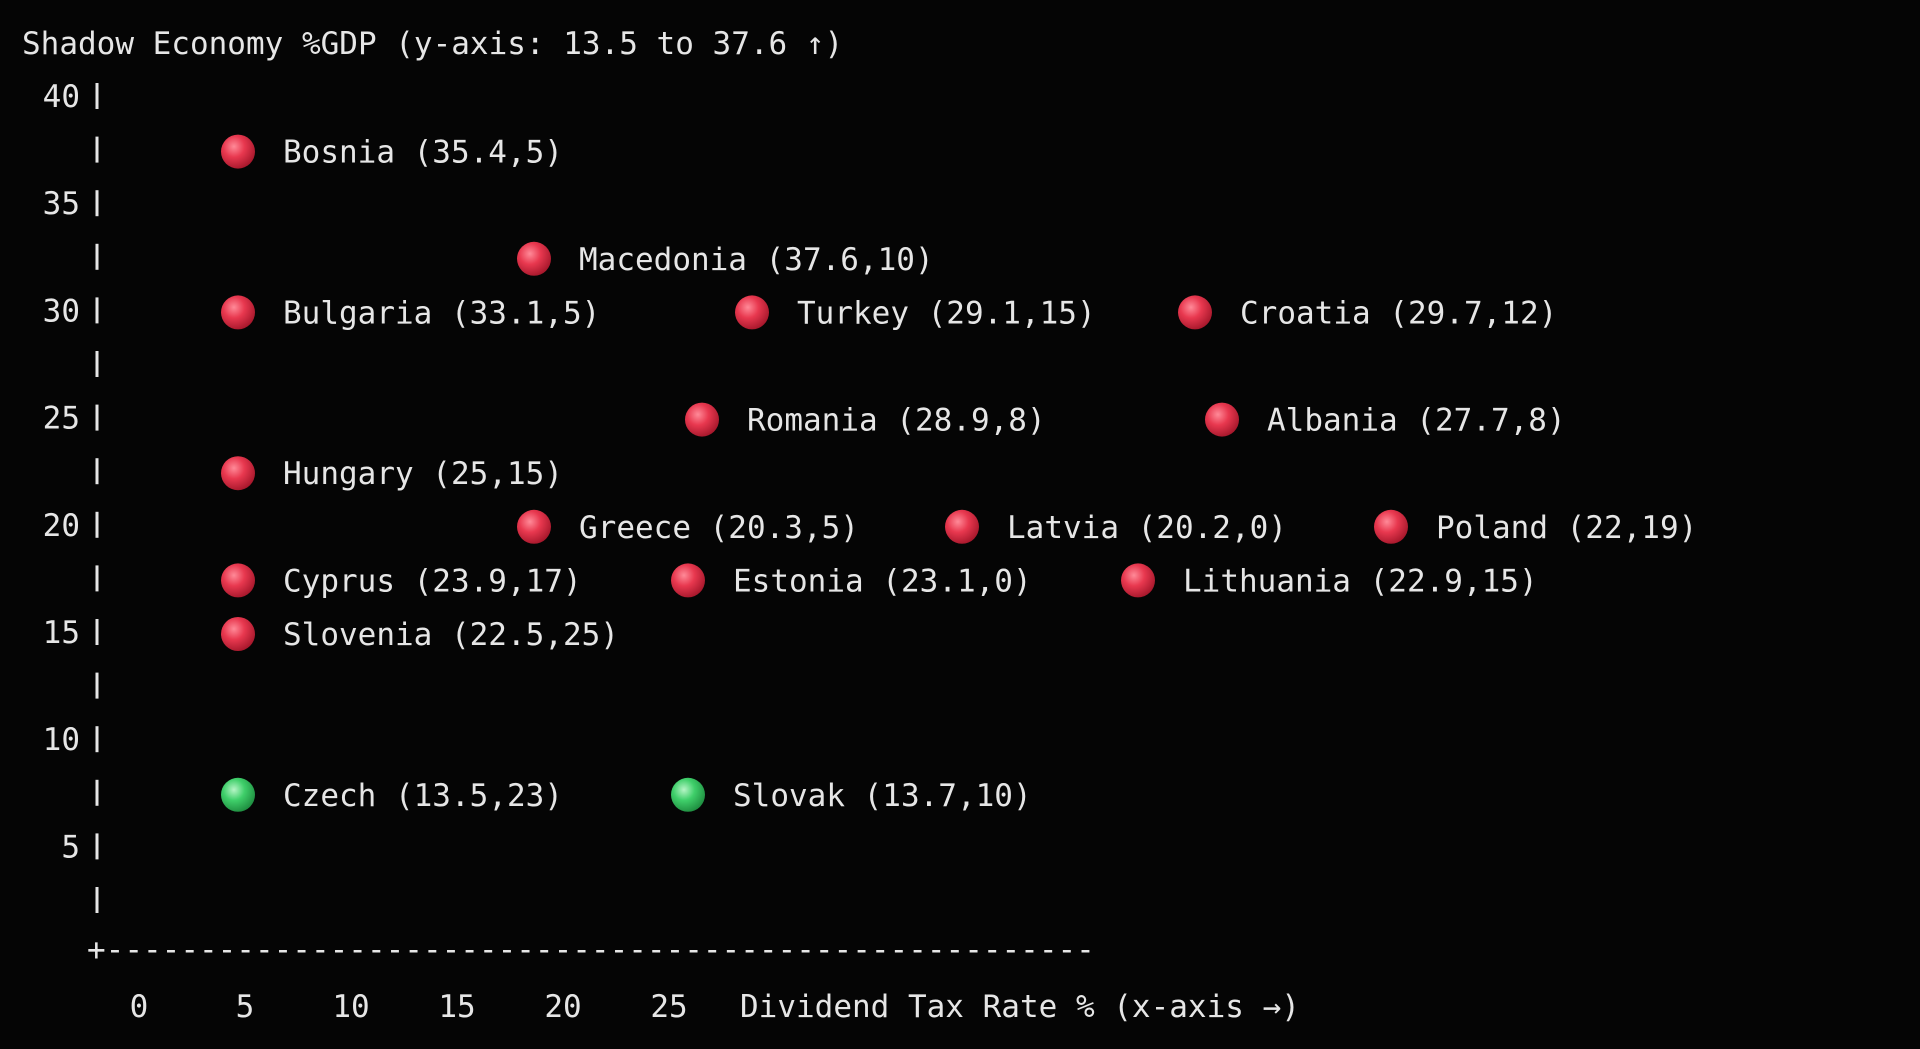 The image size is (1920, 1049). What do you see at coordinates (61, 311) in the screenshot?
I see `y-tick-label: 30` at bounding box center [61, 311].